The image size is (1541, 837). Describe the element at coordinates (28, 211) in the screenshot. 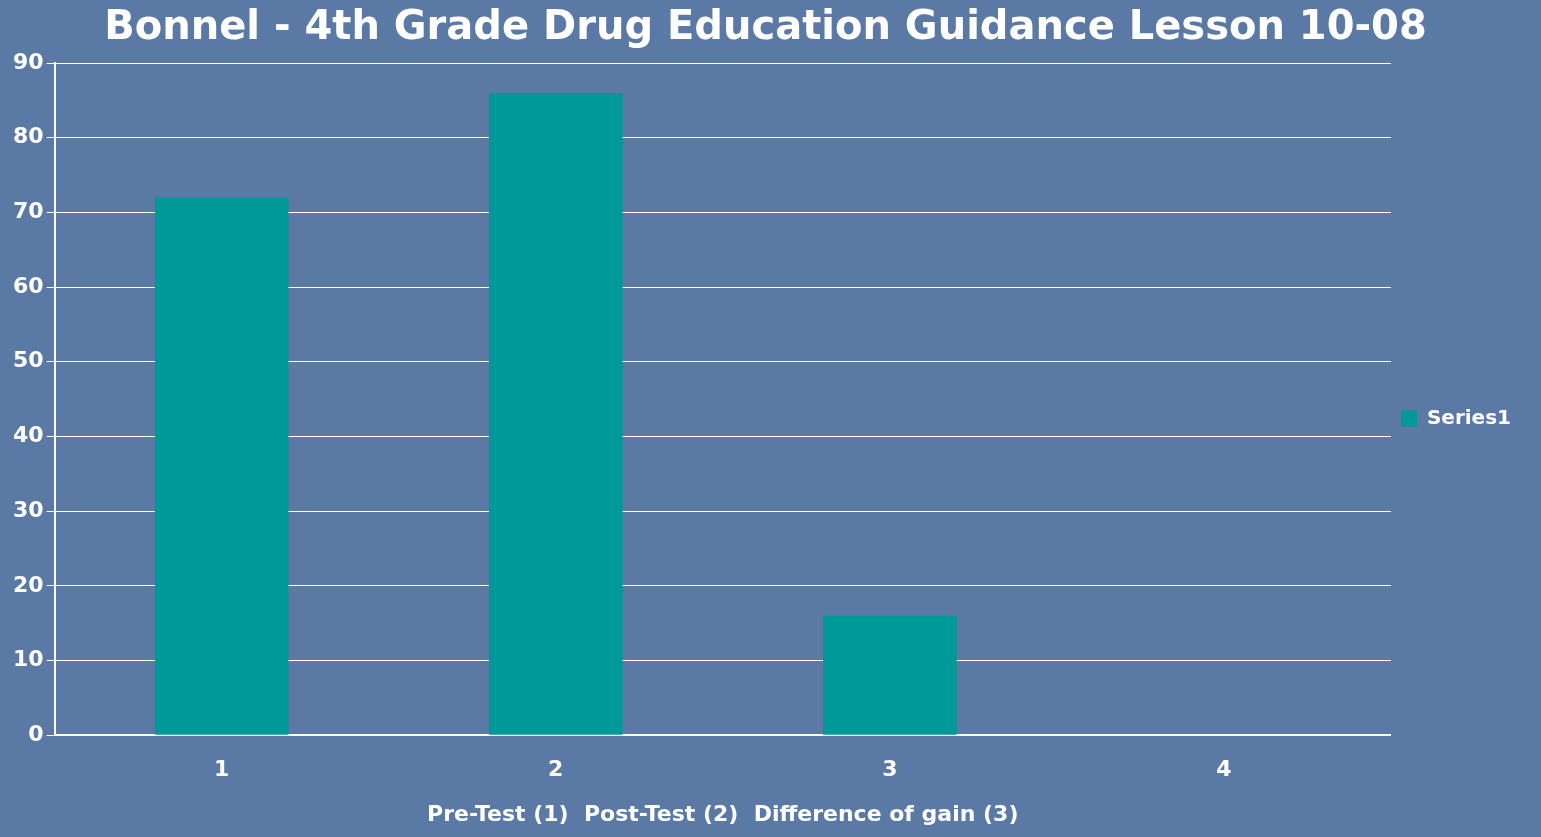

I see `y-tick-label: 70` at that location.